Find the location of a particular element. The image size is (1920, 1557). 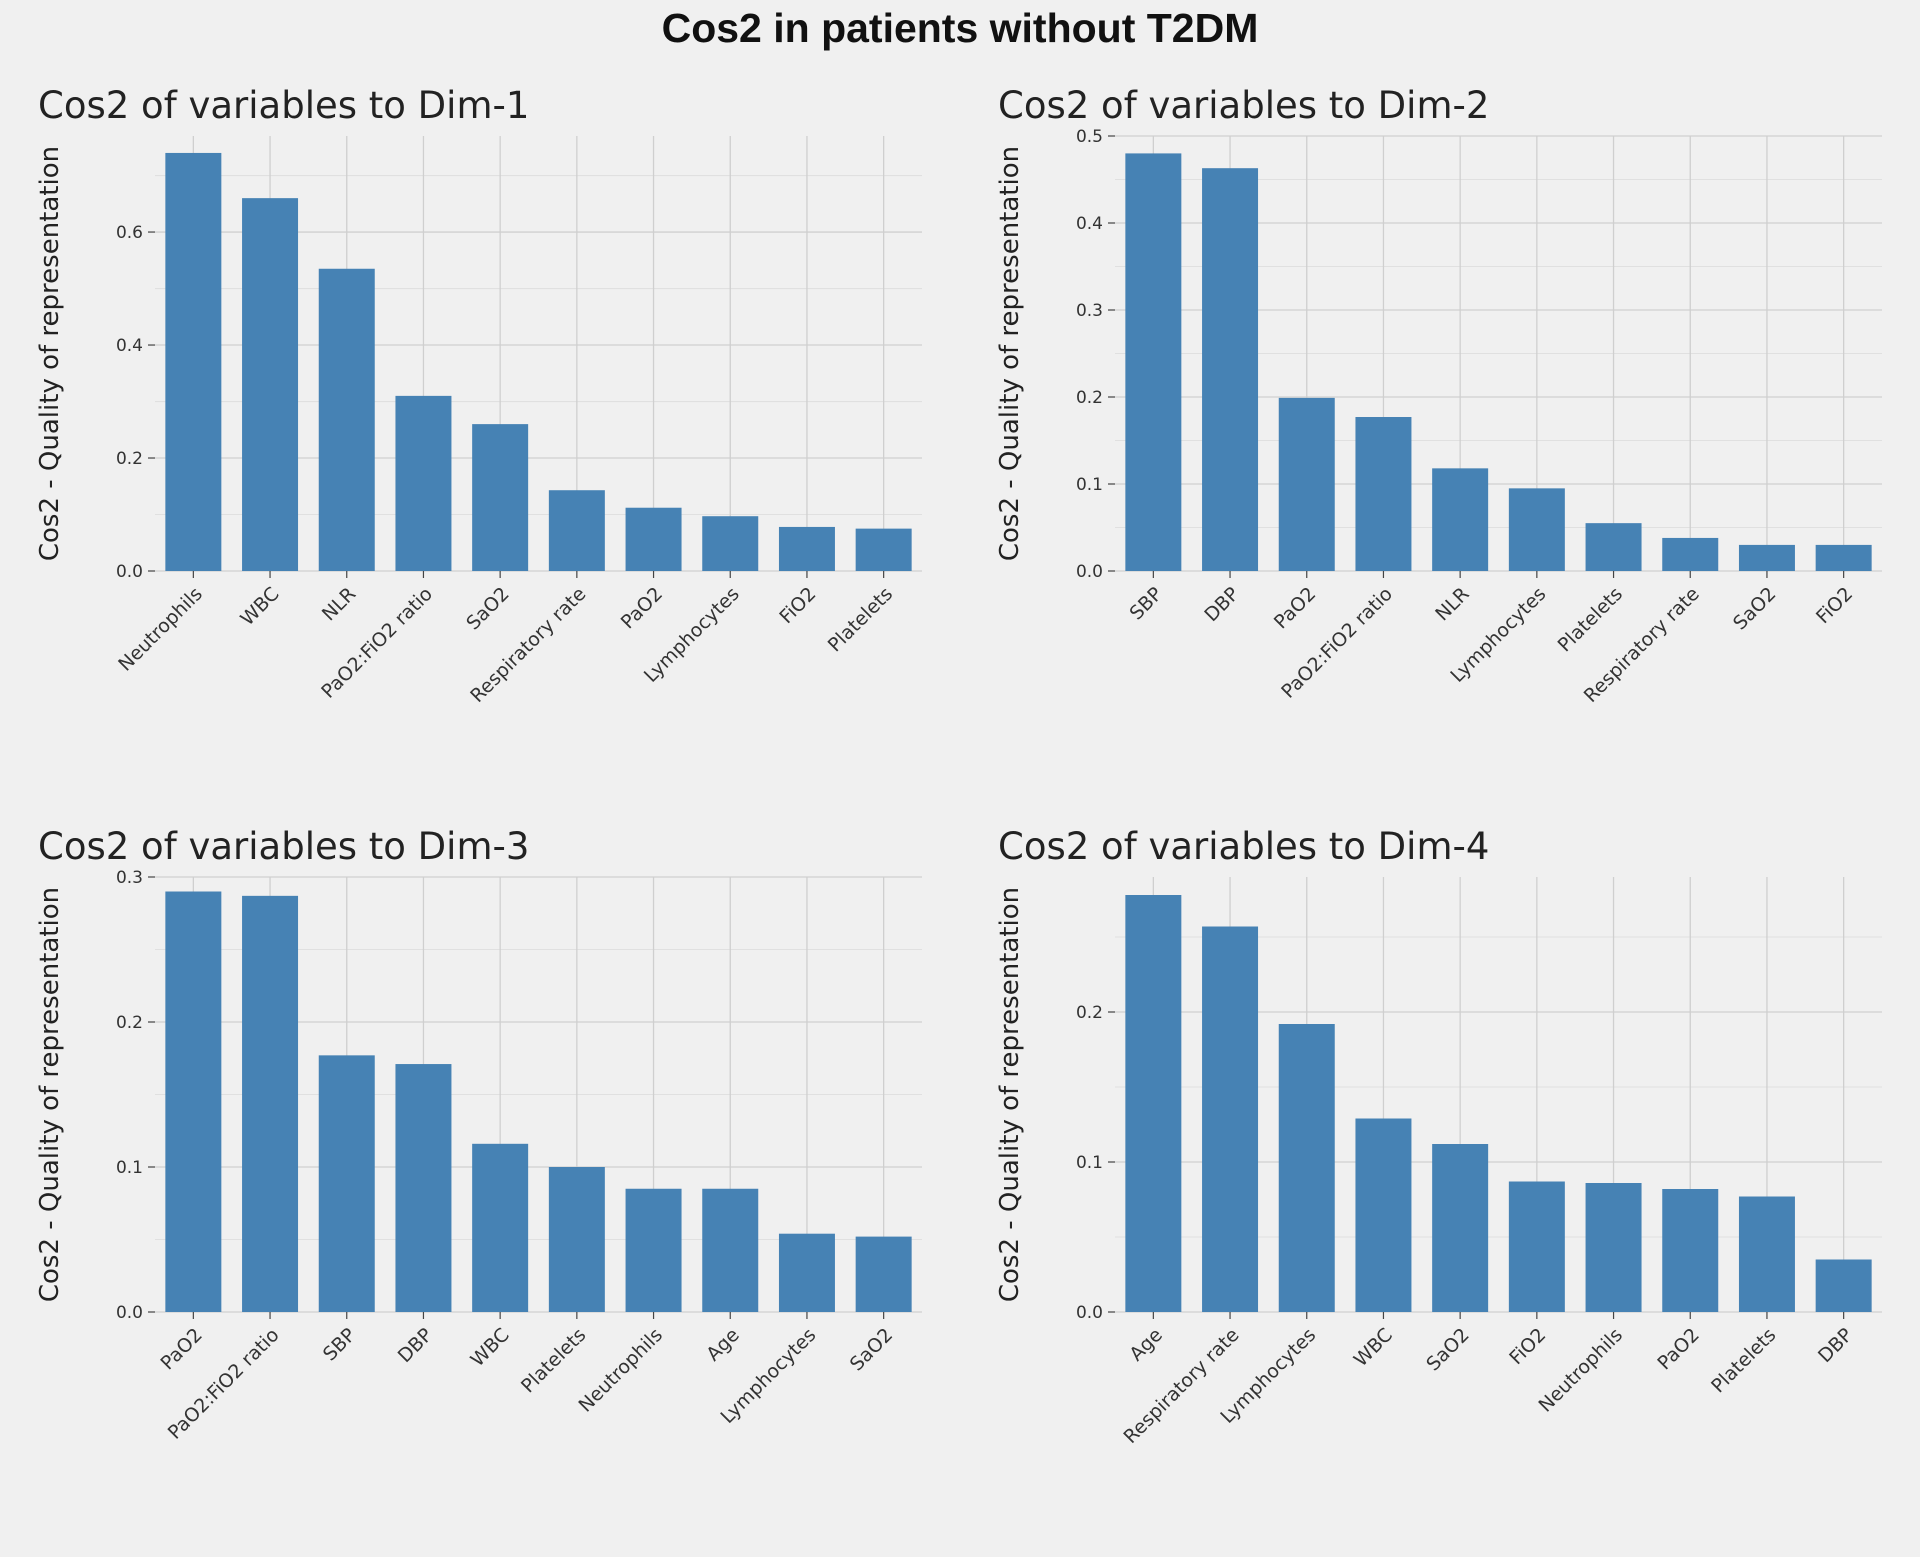

chart-title: Cos2 of variables to Dim-4 is located at coordinates (1243, 846).